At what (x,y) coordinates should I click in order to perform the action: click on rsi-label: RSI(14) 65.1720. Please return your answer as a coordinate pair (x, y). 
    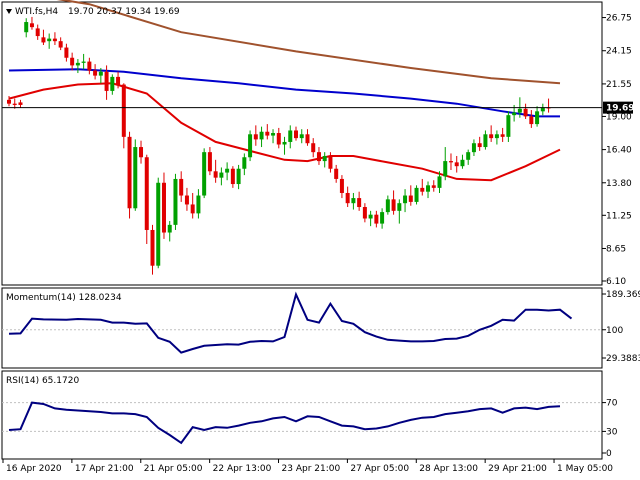
    Looking at the image, I should click on (42, 381).